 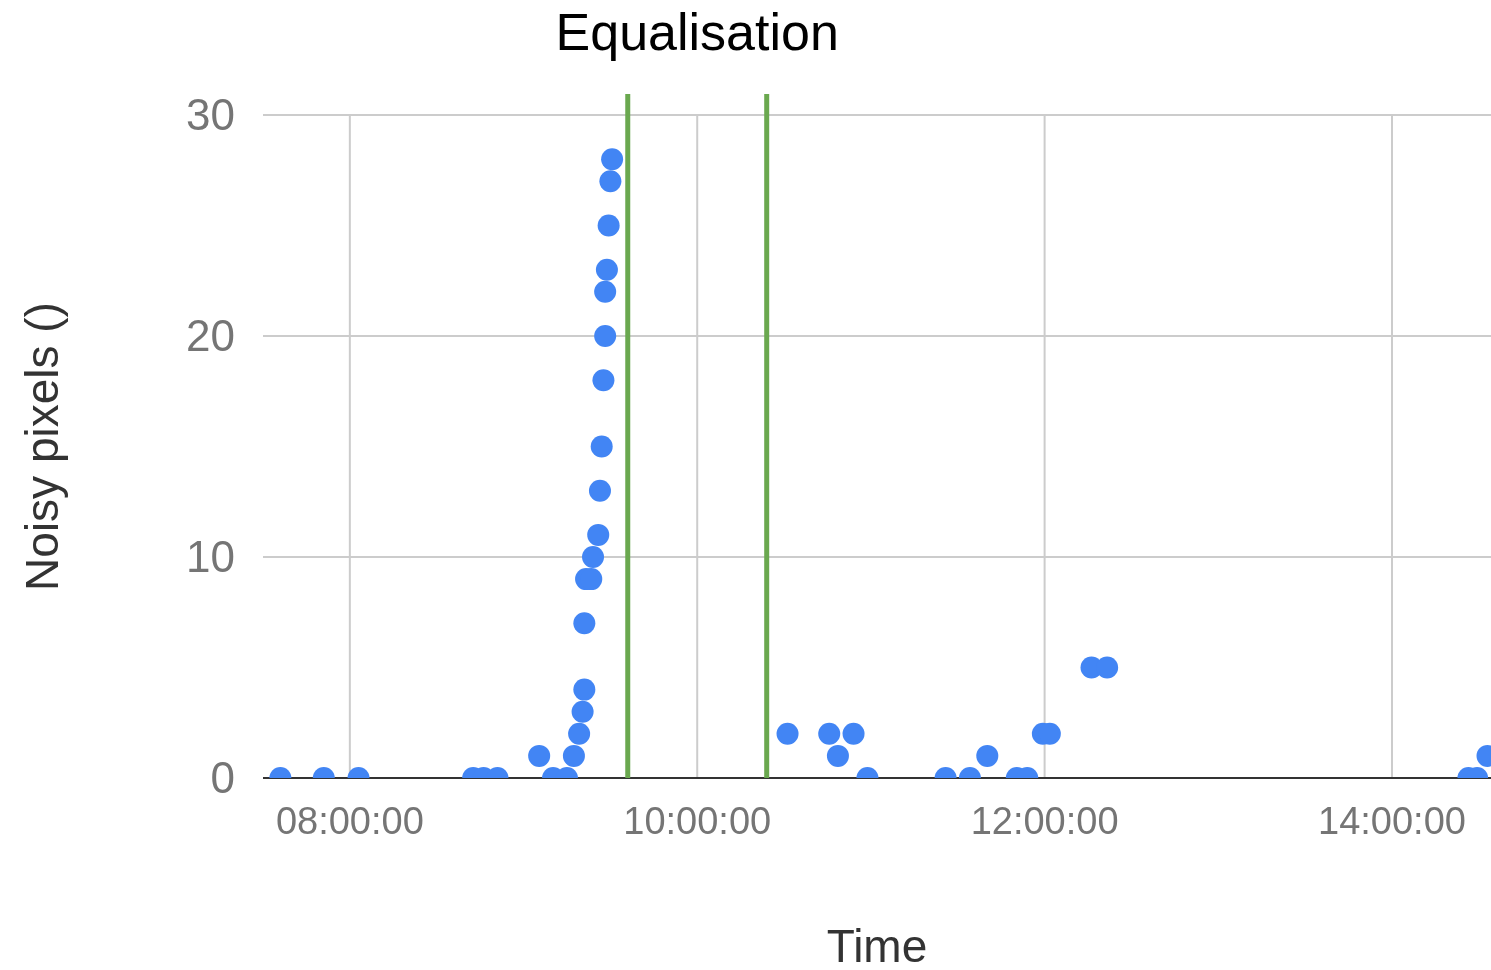 I want to click on y-tick-label: 0, so click(x=222, y=778).